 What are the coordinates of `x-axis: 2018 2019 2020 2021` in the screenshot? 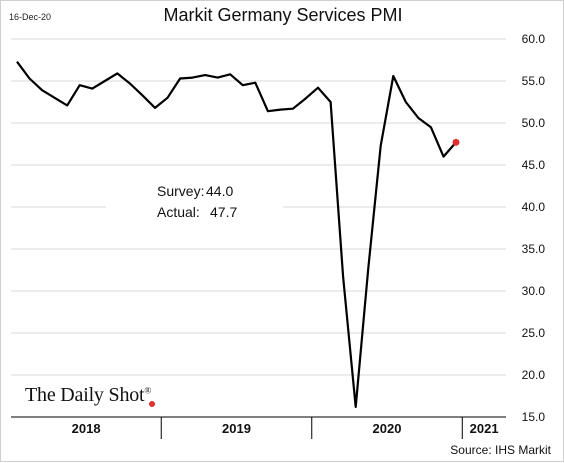 It's located at (258, 428).